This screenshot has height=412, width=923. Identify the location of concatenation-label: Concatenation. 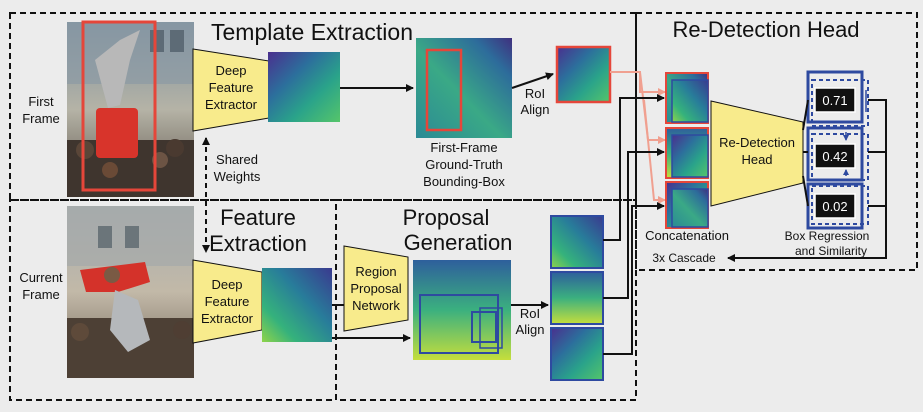
(687, 235).